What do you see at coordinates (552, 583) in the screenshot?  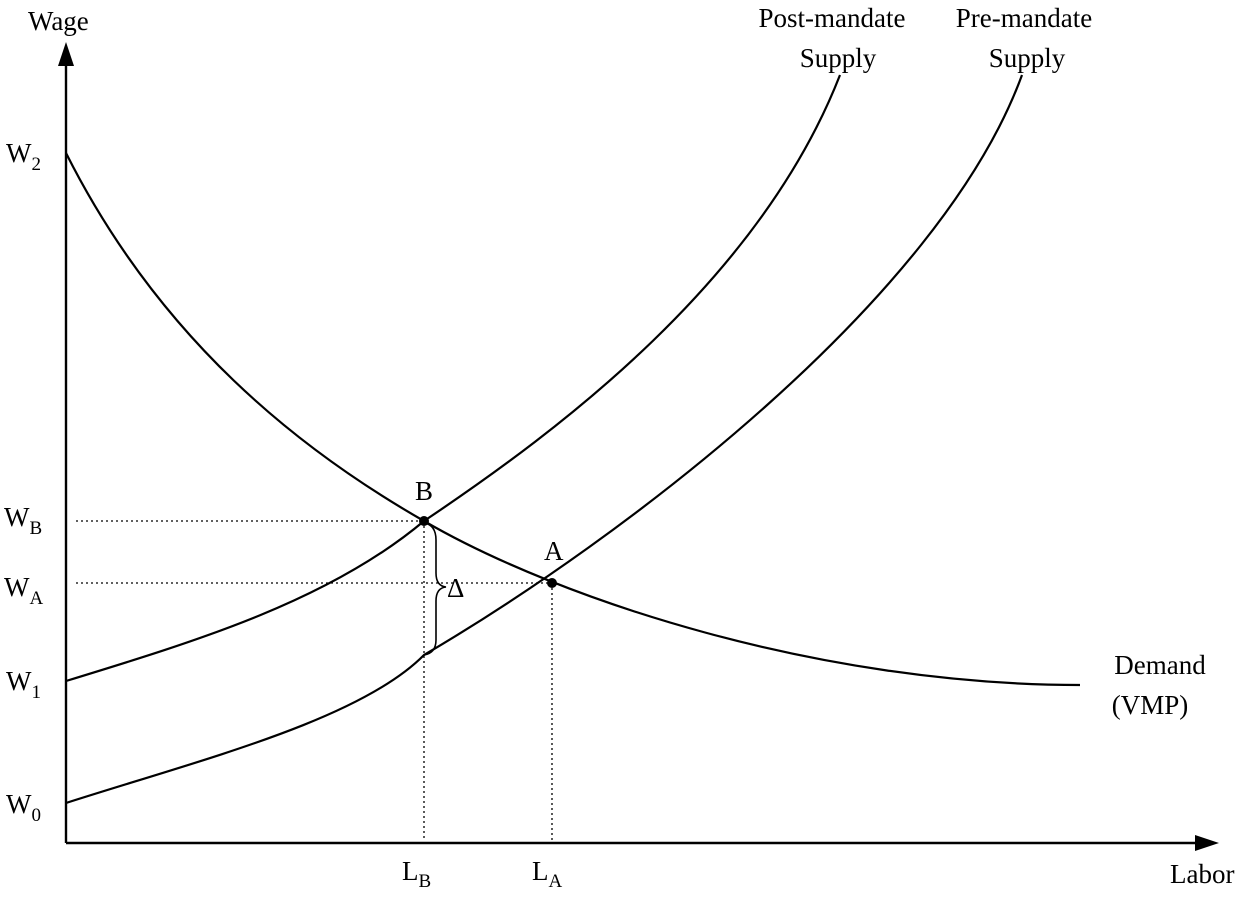 I see `equilibrium-point-a` at bounding box center [552, 583].